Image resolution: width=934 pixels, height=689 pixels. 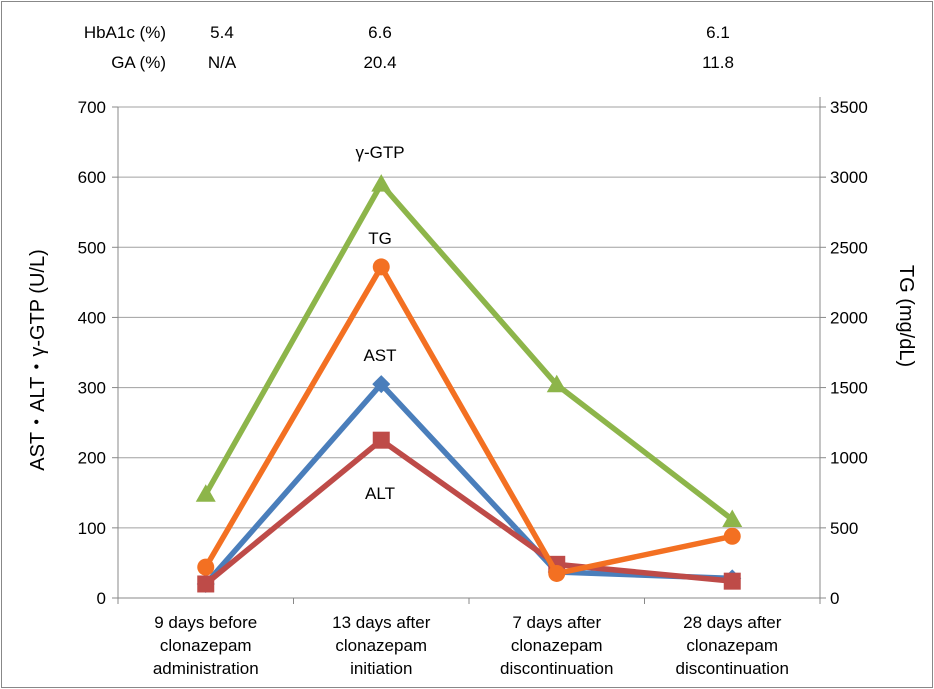 I want to click on y-left-tick-label: 100, so click(x=92, y=528).